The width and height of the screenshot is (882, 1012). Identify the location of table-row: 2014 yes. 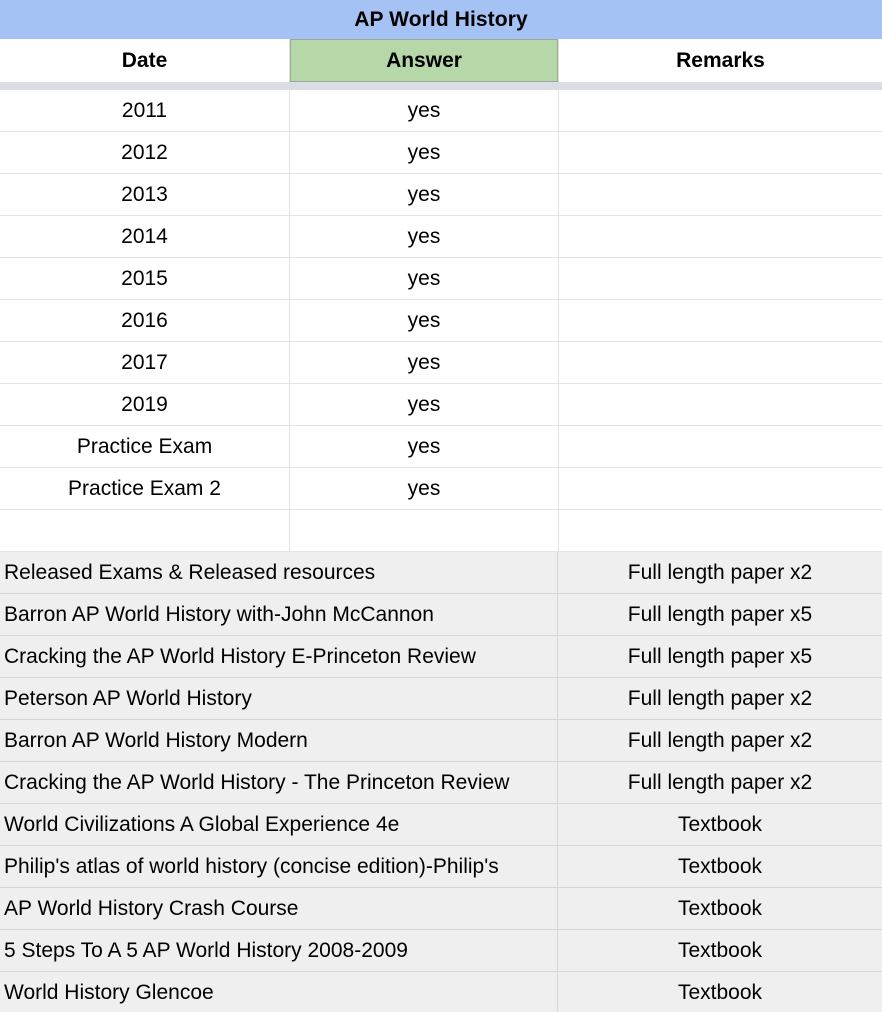
(441, 237).